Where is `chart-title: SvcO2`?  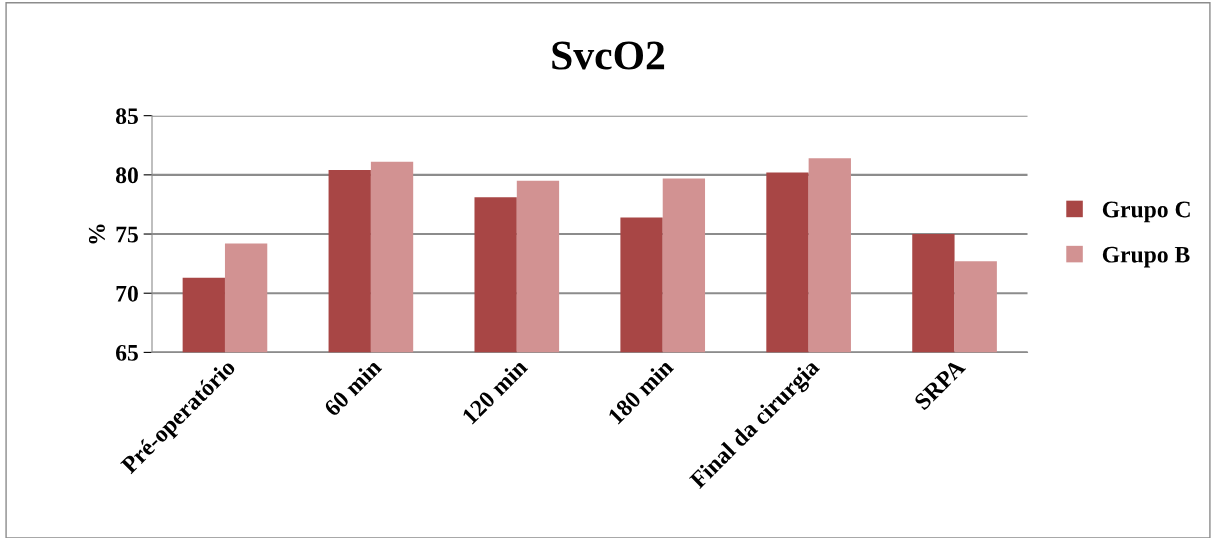 chart-title: SvcO2 is located at coordinates (608, 55).